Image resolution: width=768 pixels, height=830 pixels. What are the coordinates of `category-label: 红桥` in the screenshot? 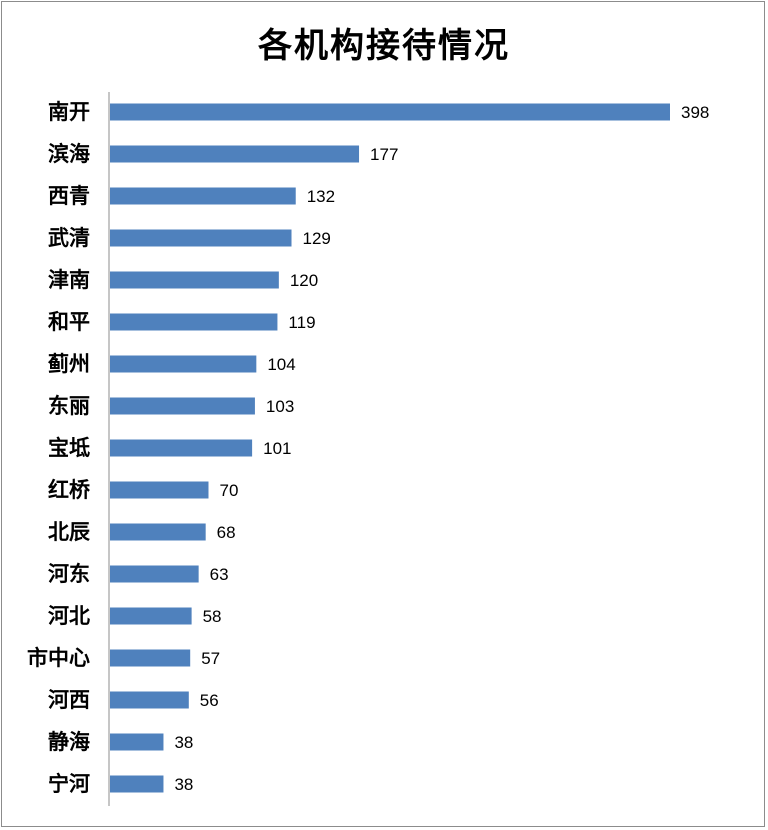 It's located at (69, 489).